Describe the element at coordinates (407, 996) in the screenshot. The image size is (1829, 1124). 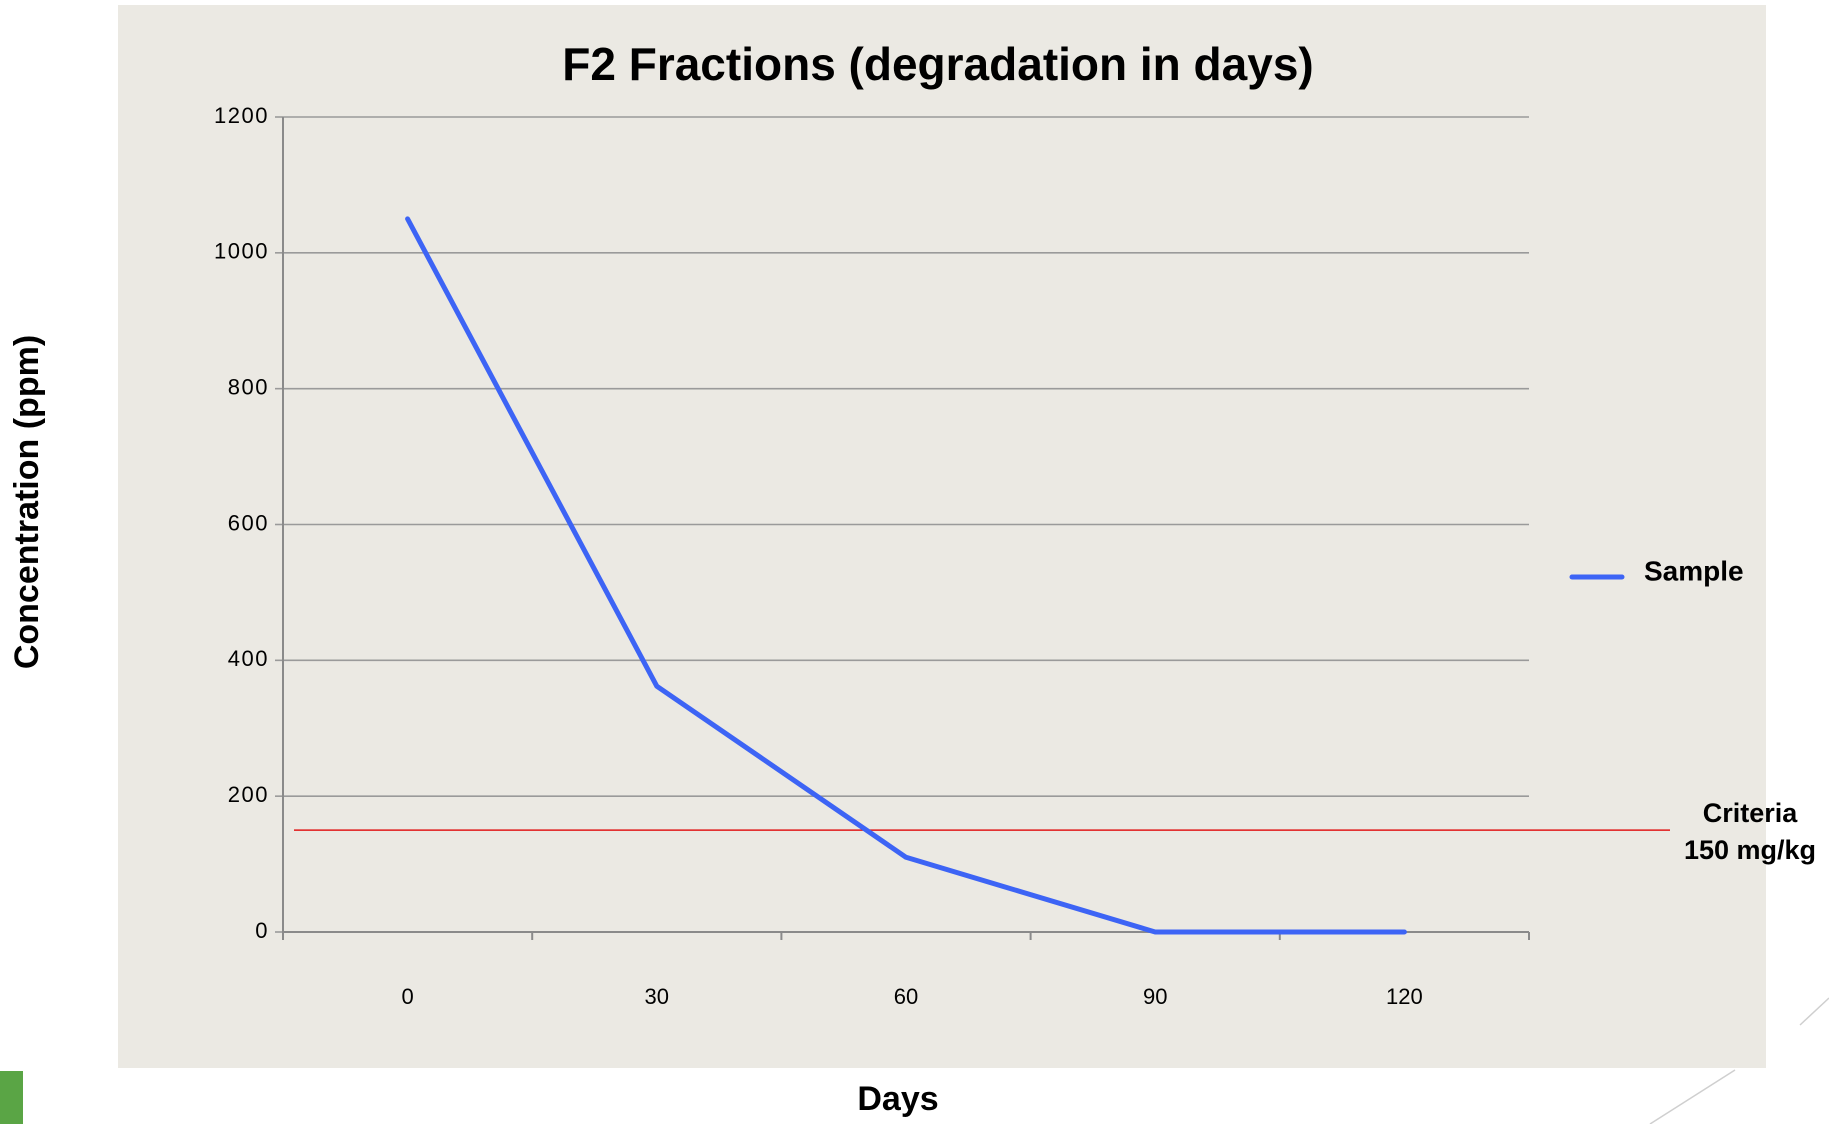
I see `x-tick-label: 0` at that location.